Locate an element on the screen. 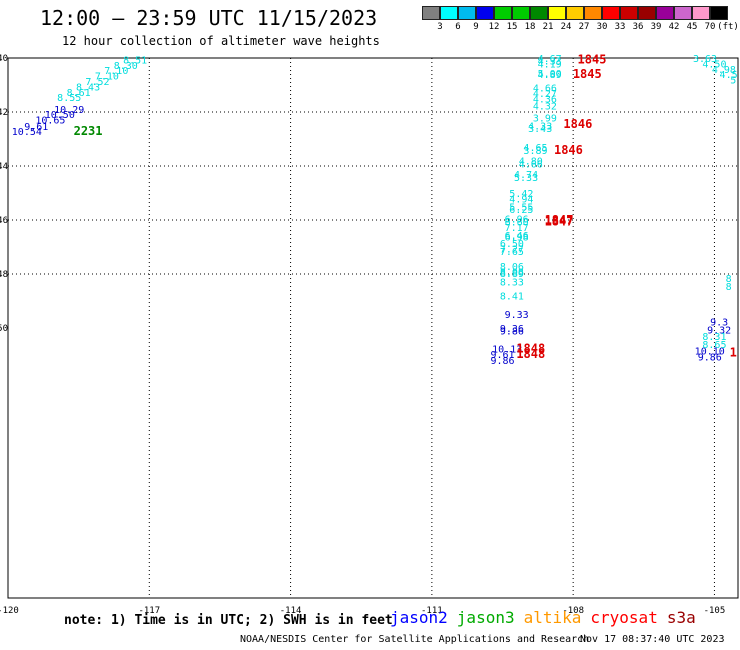  data-label-altika: 6.25 is located at coordinates (521, 210).